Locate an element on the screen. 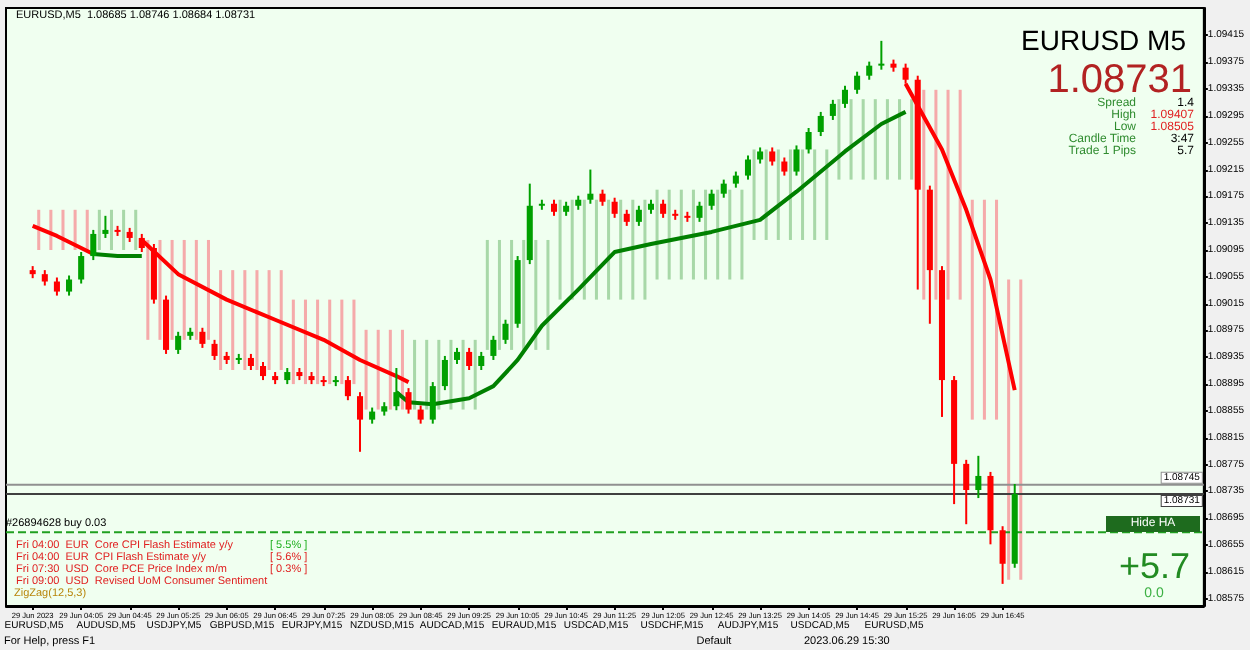  text: EURUSD M5 is located at coordinates (1104, 40).